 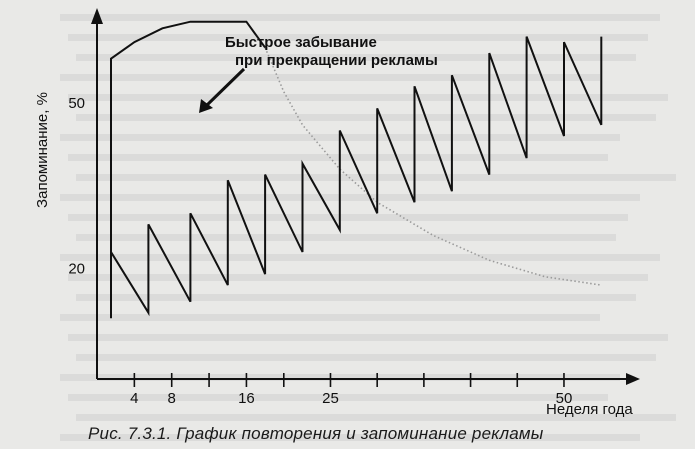 I want to click on y-axis-label: Запоминание, %, so click(x=42, y=150).